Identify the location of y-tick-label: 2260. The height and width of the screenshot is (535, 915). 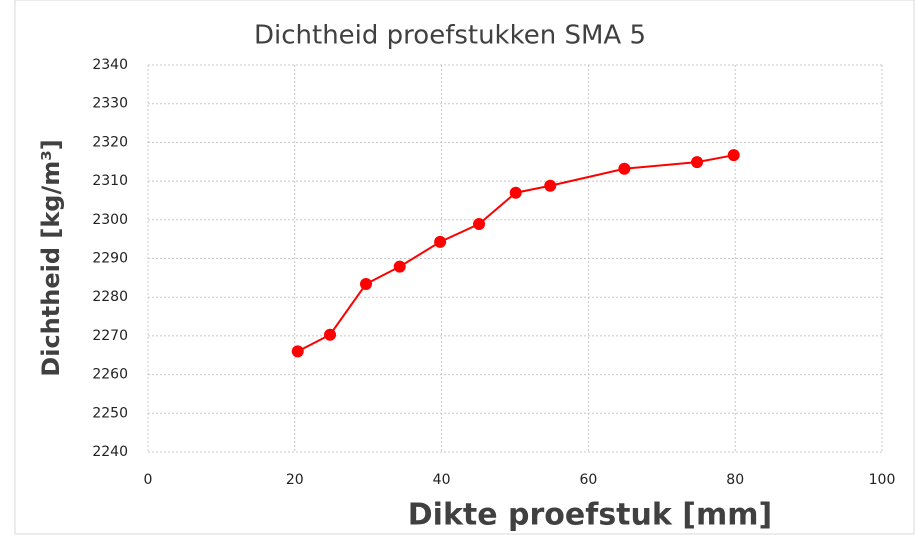
(110, 375).